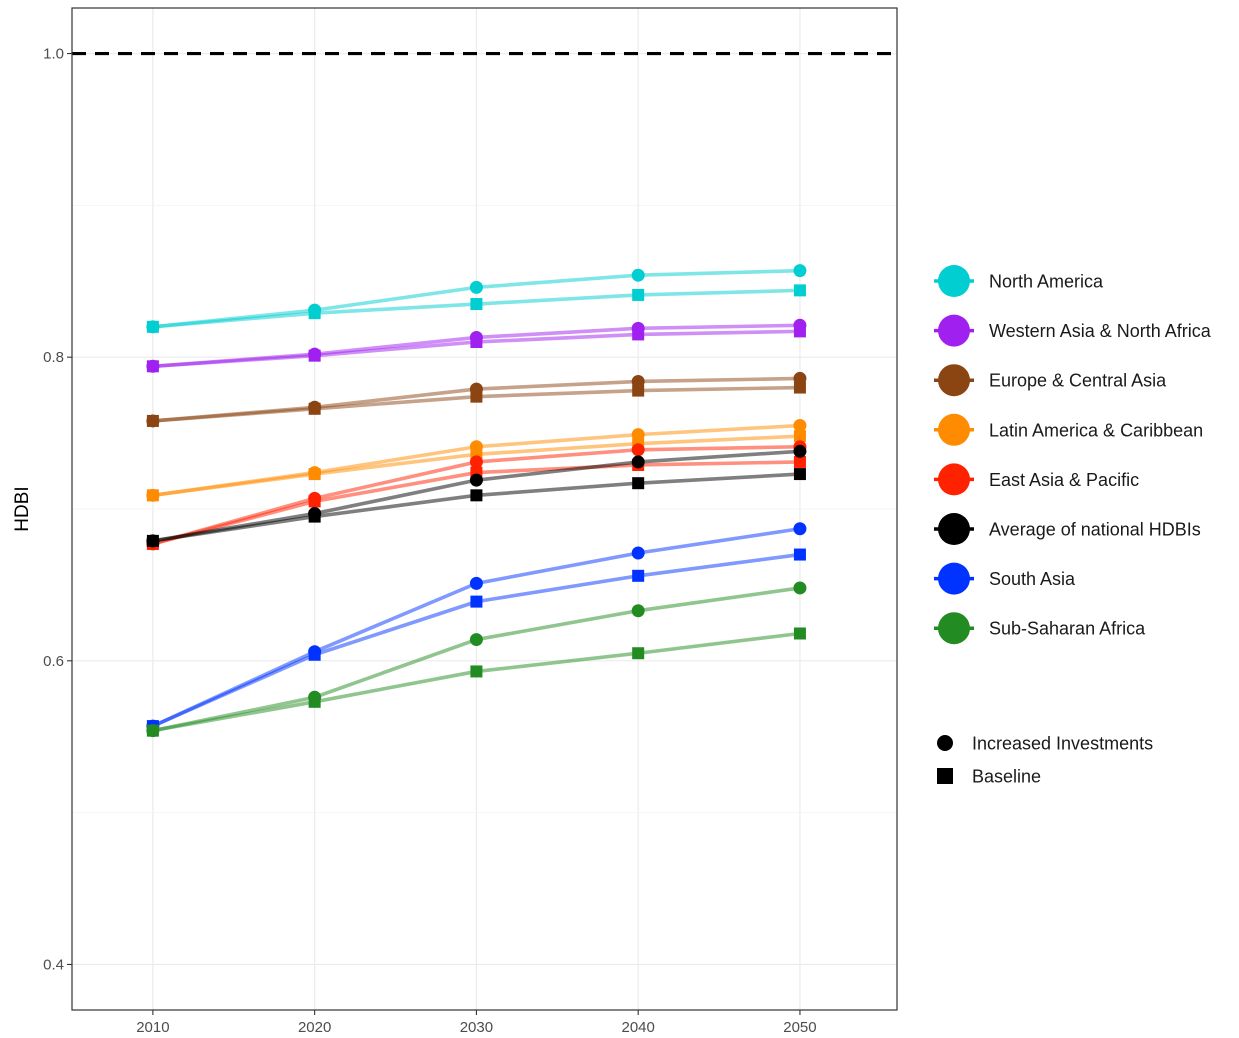 The width and height of the screenshot is (1239, 1038). Describe the element at coordinates (1062, 744) in the screenshot. I see `legend-label: Increased Investments` at that location.